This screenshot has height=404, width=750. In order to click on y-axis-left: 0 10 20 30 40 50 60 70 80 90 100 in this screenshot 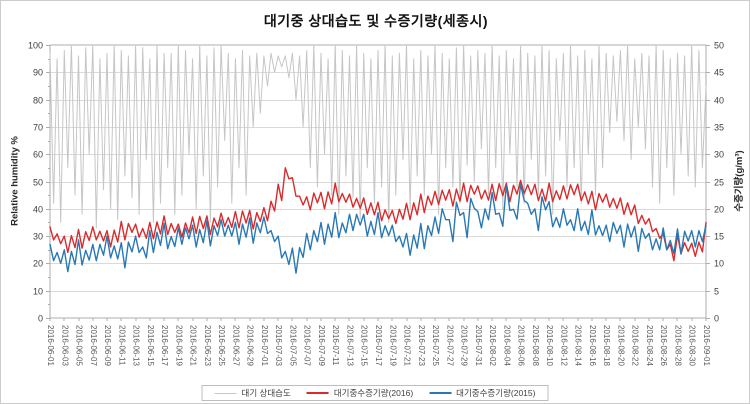, I will do `click(39, 182)`.